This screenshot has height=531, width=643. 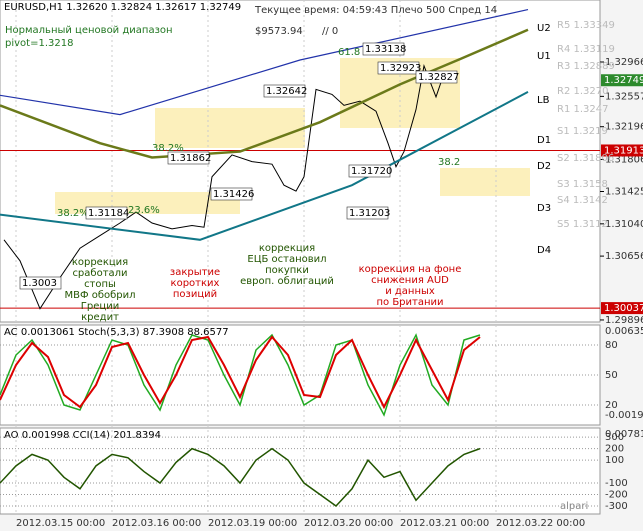 What do you see at coordinates (82, 435) in the screenshot?
I see `panel-title: AO 0.001998 CCI(14) 201.8394` at bounding box center [82, 435].